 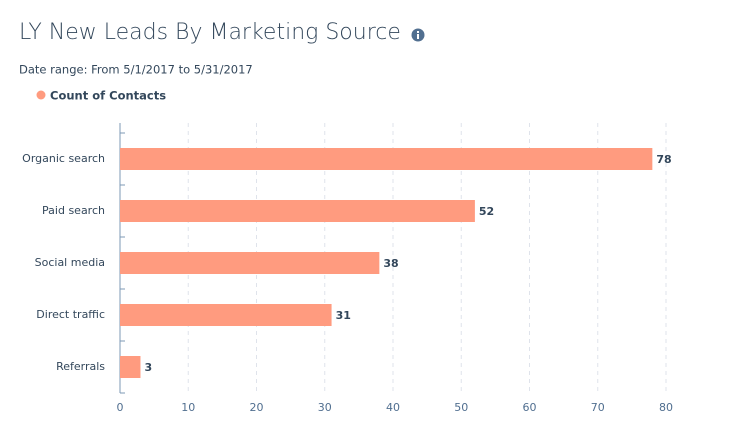 What do you see at coordinates (257, 407) in the screenshot?
I see `x-tick-label: 20` at bounding box center [257, 407].